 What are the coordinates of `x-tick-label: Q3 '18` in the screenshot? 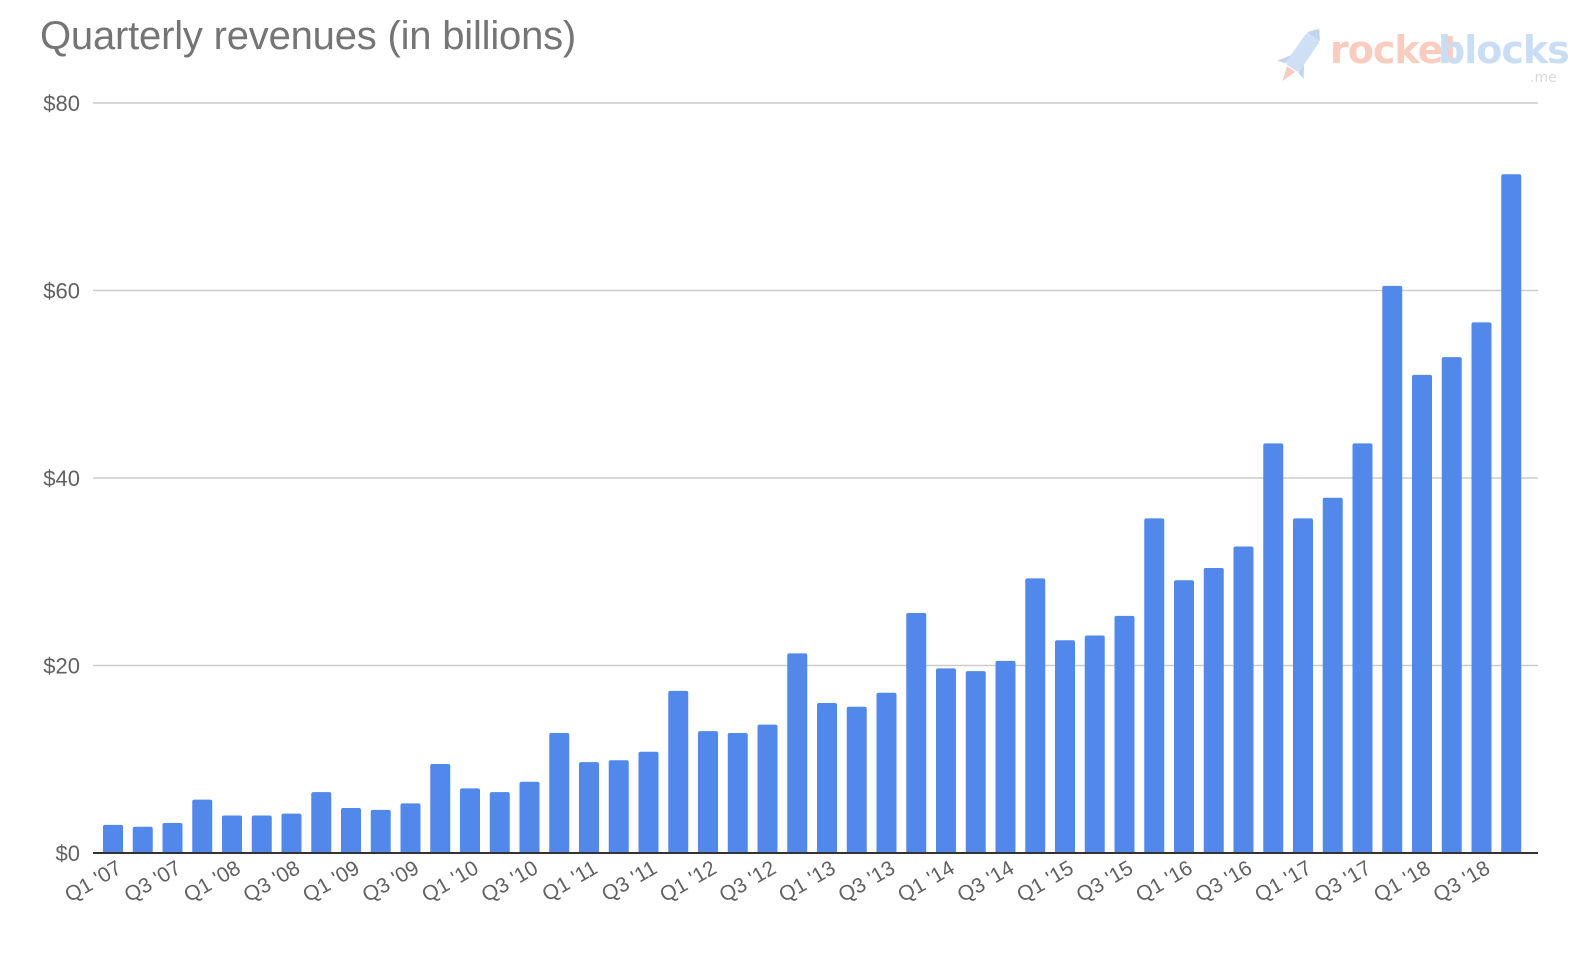 It's located at (1461, 881).